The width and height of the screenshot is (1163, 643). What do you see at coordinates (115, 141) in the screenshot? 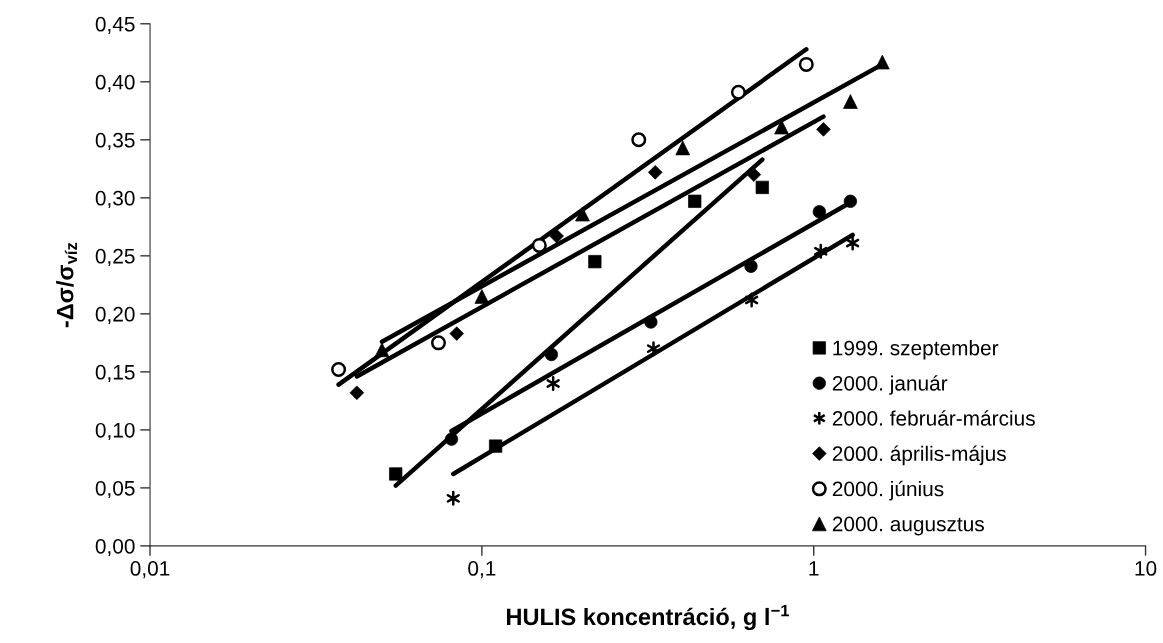
I see `y-tick-label: 0,35` at bounding box center [115, 141].